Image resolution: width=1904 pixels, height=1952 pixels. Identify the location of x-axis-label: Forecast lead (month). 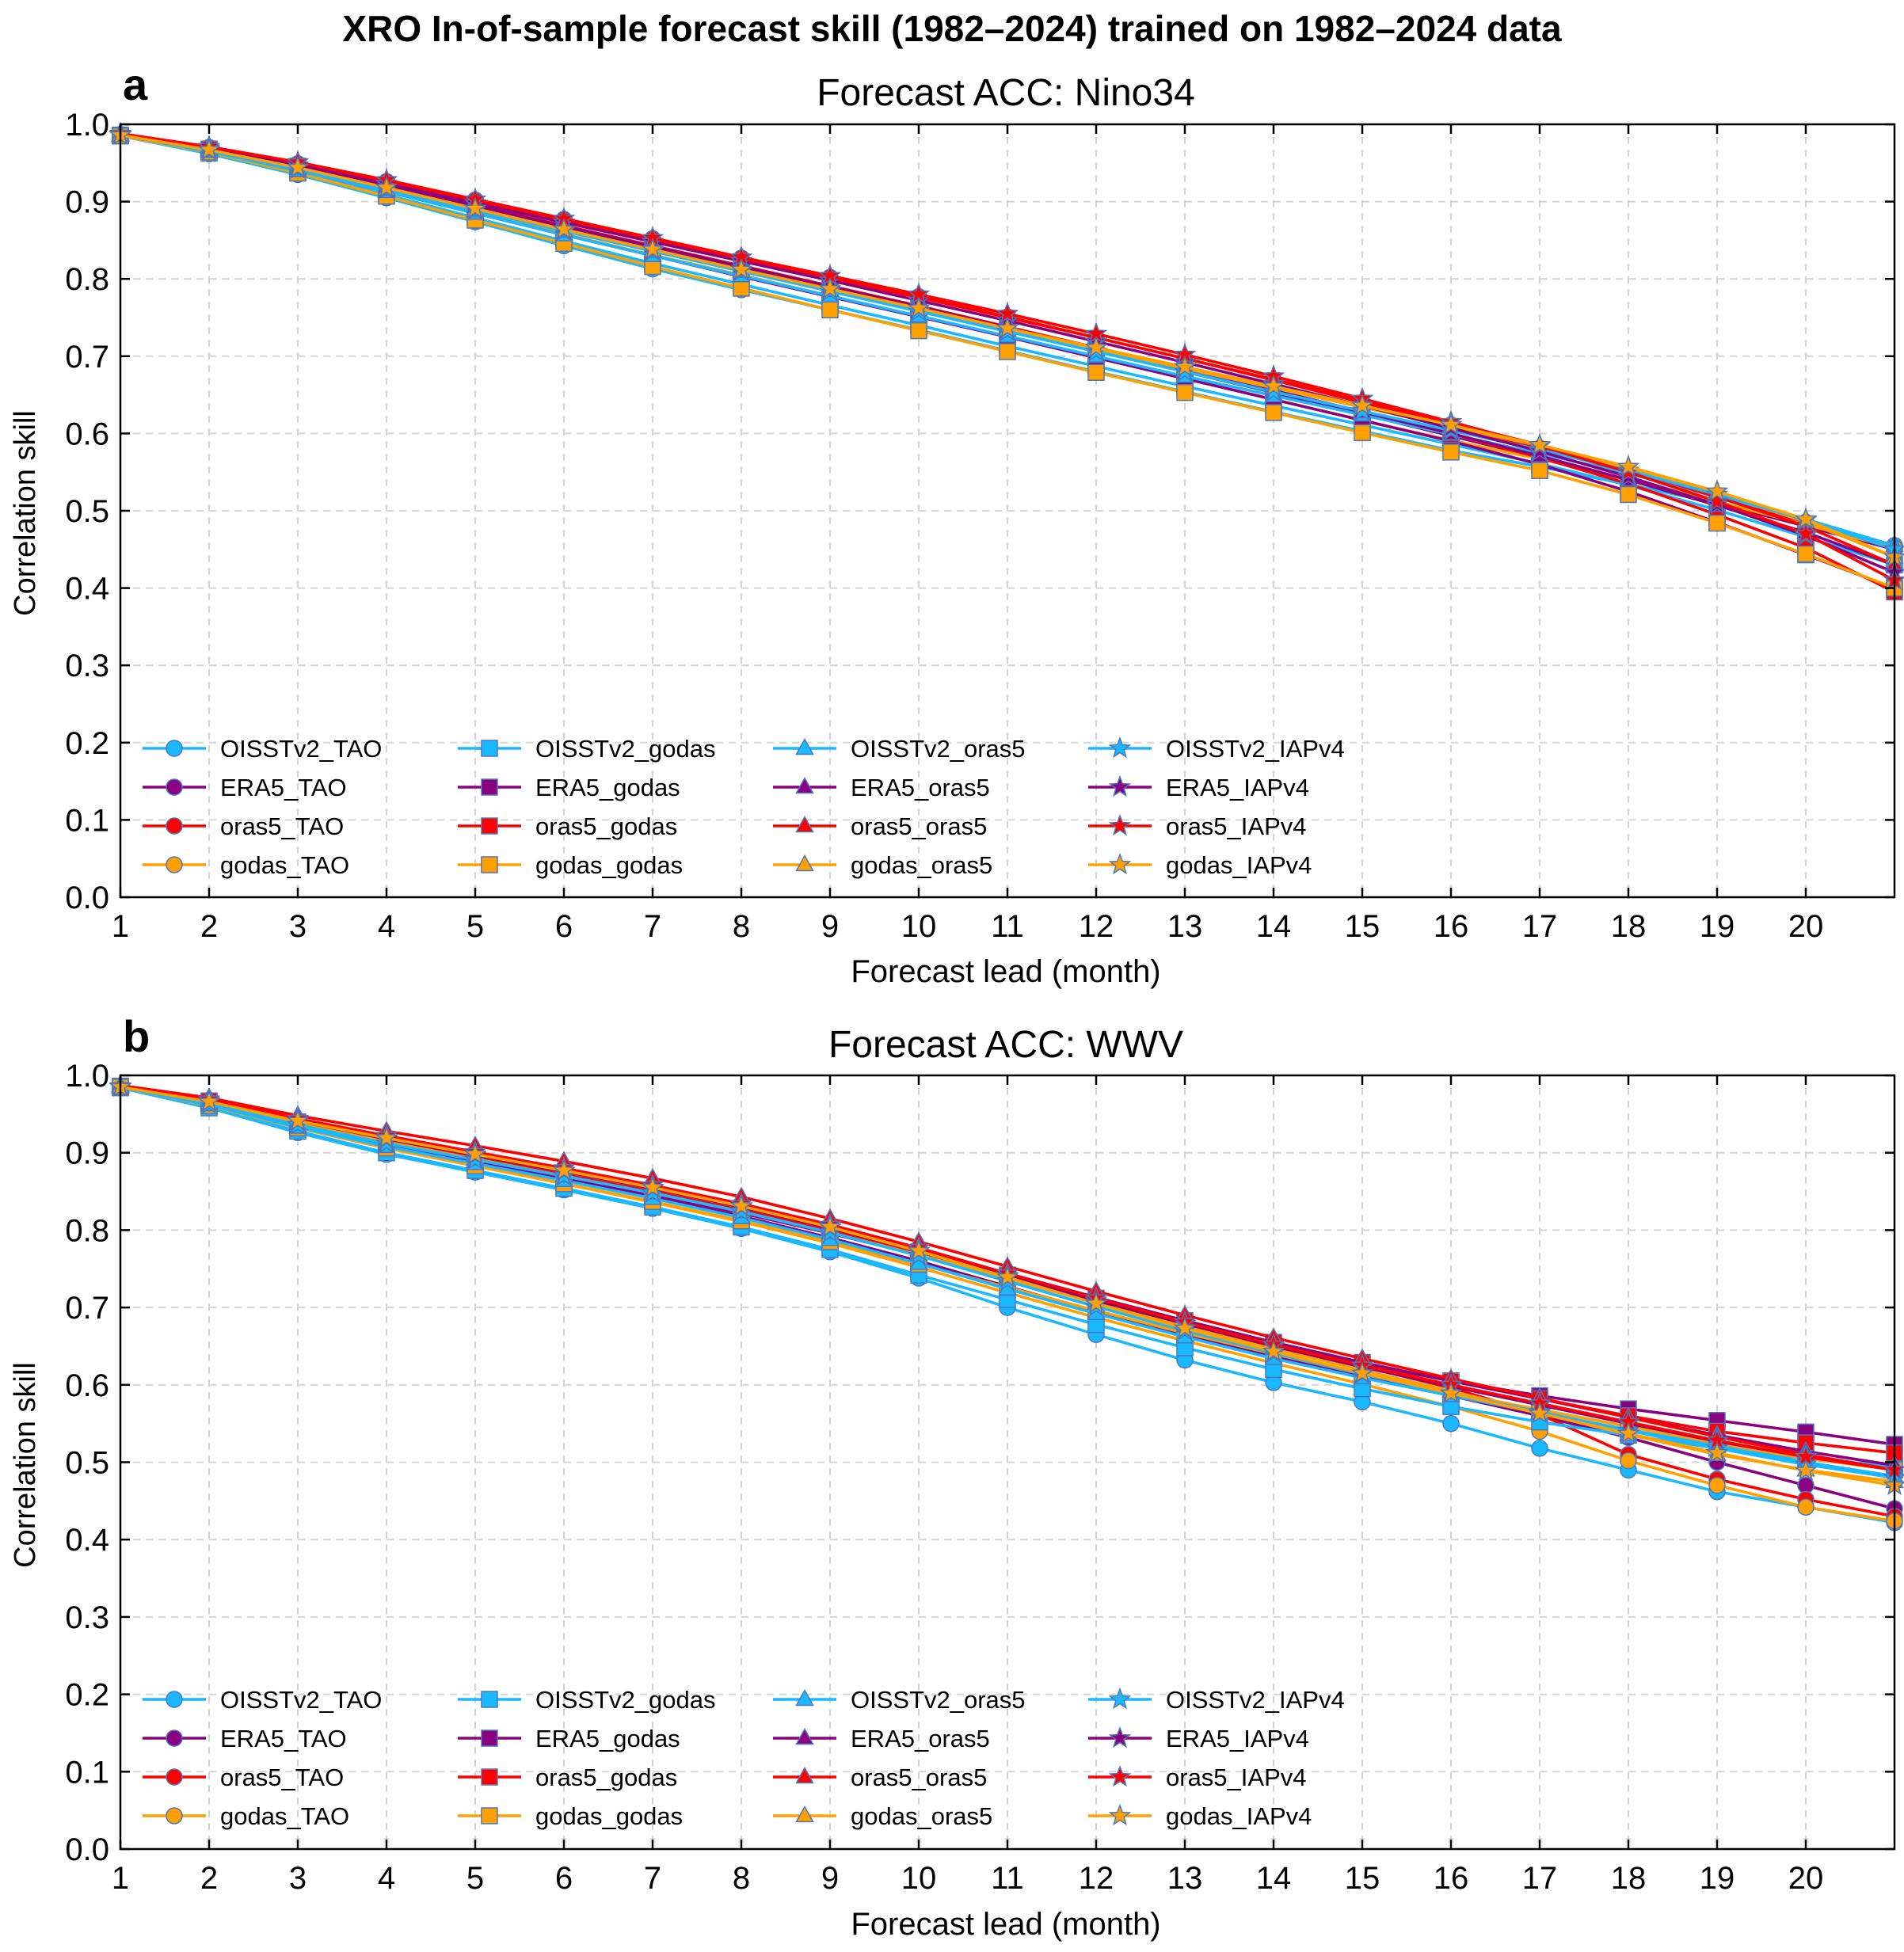
(1005, 1924).